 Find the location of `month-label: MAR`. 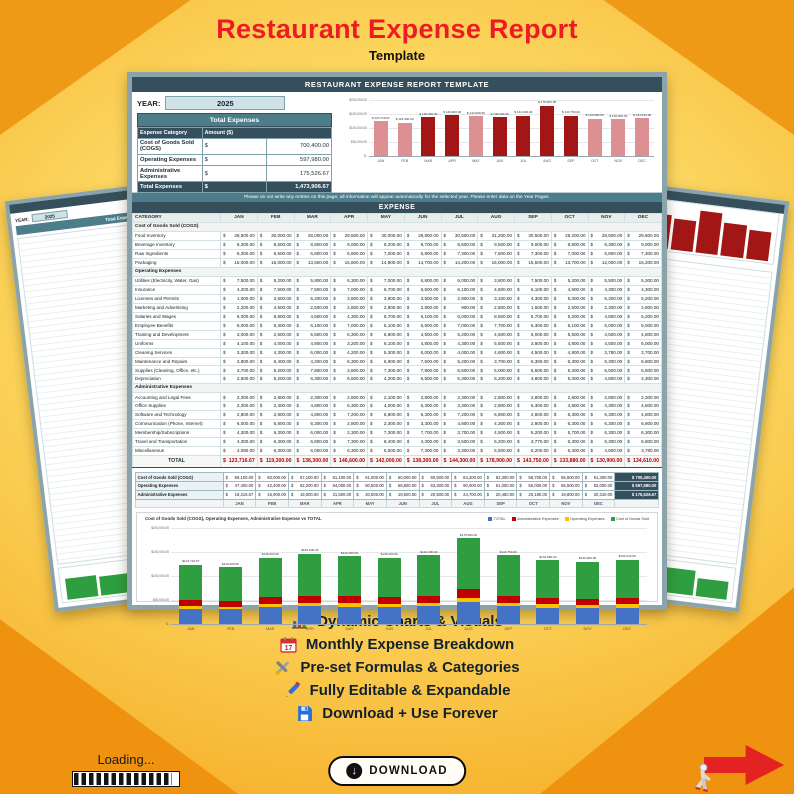

month-label: MAR is located at coordinates (304, 503).